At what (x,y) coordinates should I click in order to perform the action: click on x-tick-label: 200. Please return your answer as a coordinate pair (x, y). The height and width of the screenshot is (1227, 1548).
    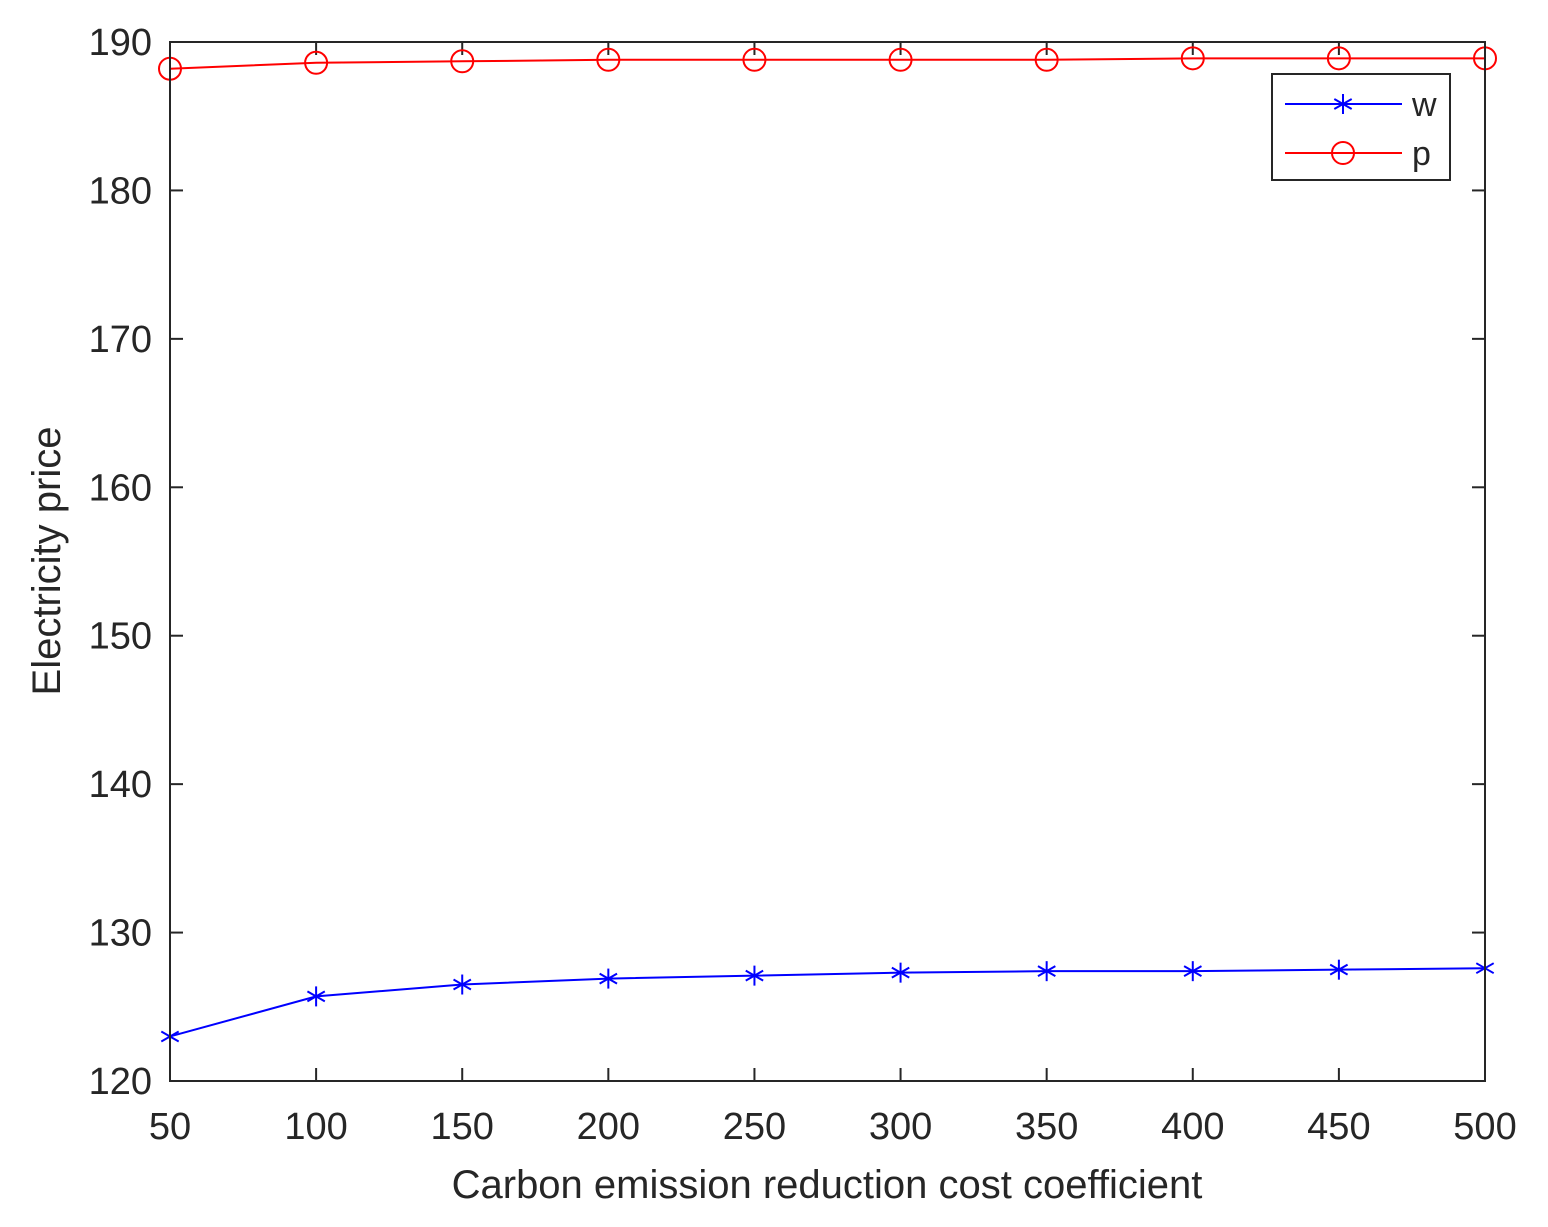
    Looking at the image, I should click on (608, 1127).